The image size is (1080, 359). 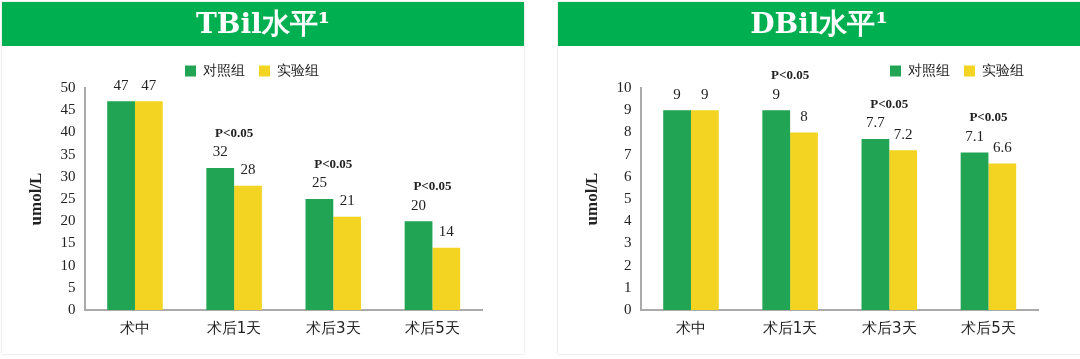 What do you see at coordinates (790, 75) in the screenshot?
I see `text: P<0.05` at bounding box center [790, 75].